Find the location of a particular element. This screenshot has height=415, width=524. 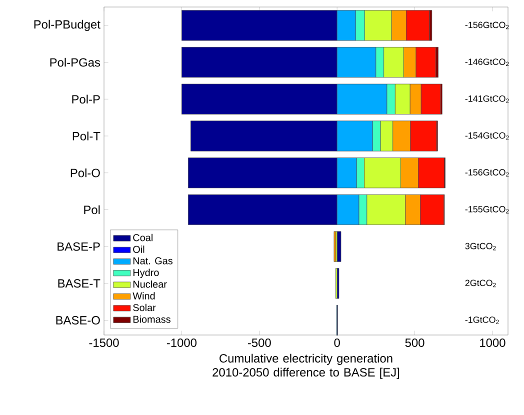

x-axis-title: Cumulative electricity generation 2010-2050 difference to BASE [EJ] is located at coordinates (306, 366).